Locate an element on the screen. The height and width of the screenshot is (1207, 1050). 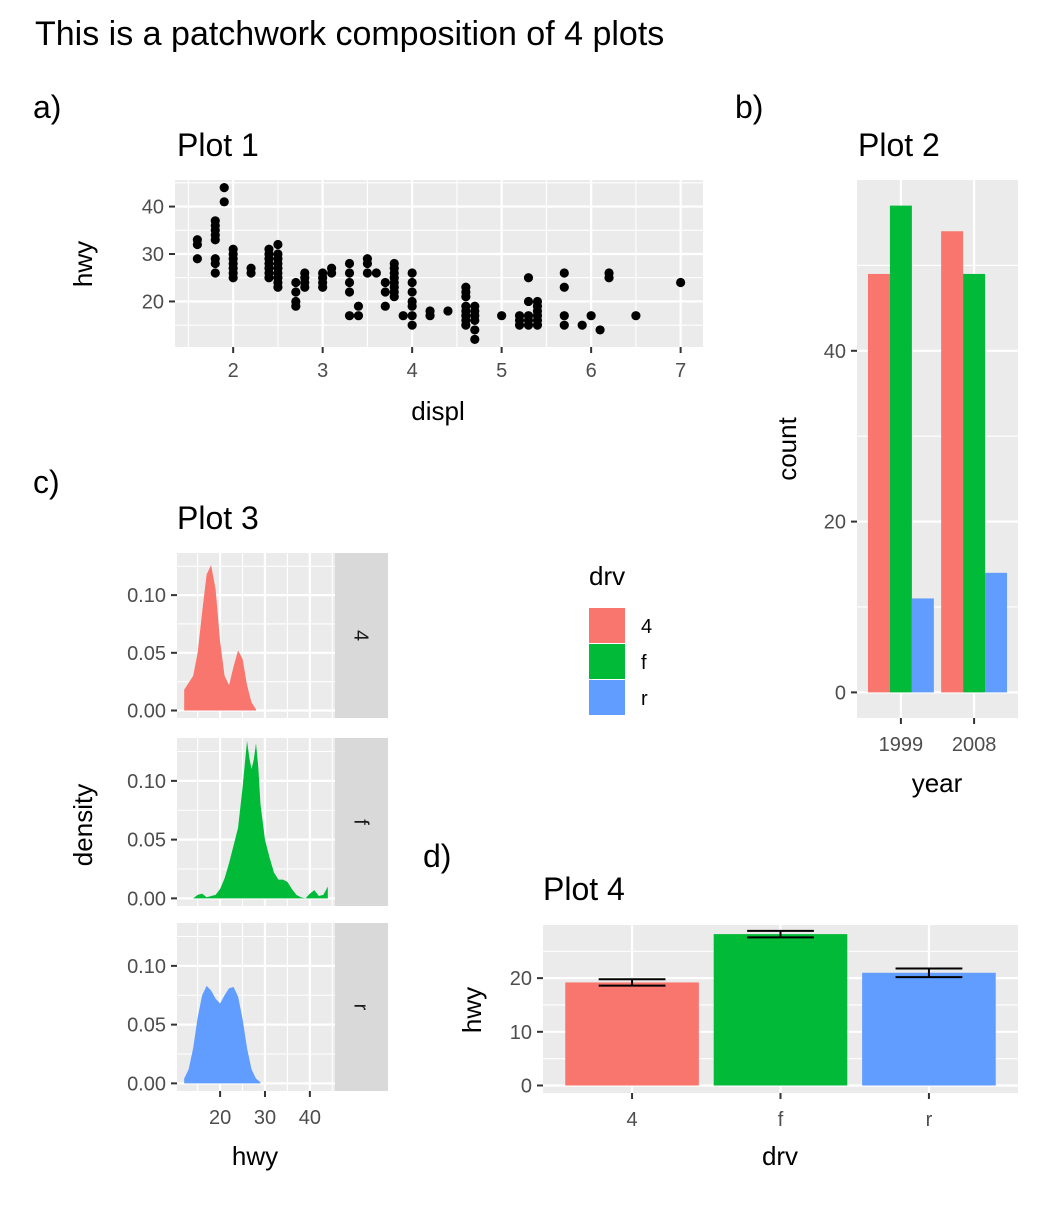
plot-3-x-label: hwy is located at coordinates (255, 1156).